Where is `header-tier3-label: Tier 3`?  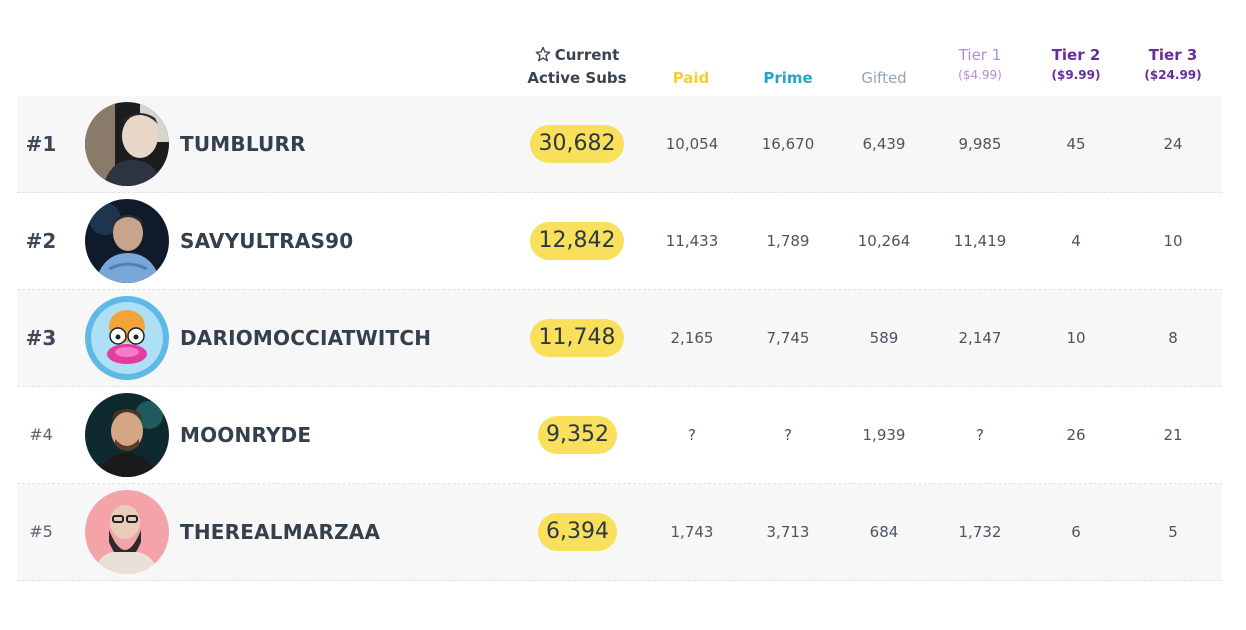 header-tier3-label: Tier 3 is located at coordinates (1173, 55).